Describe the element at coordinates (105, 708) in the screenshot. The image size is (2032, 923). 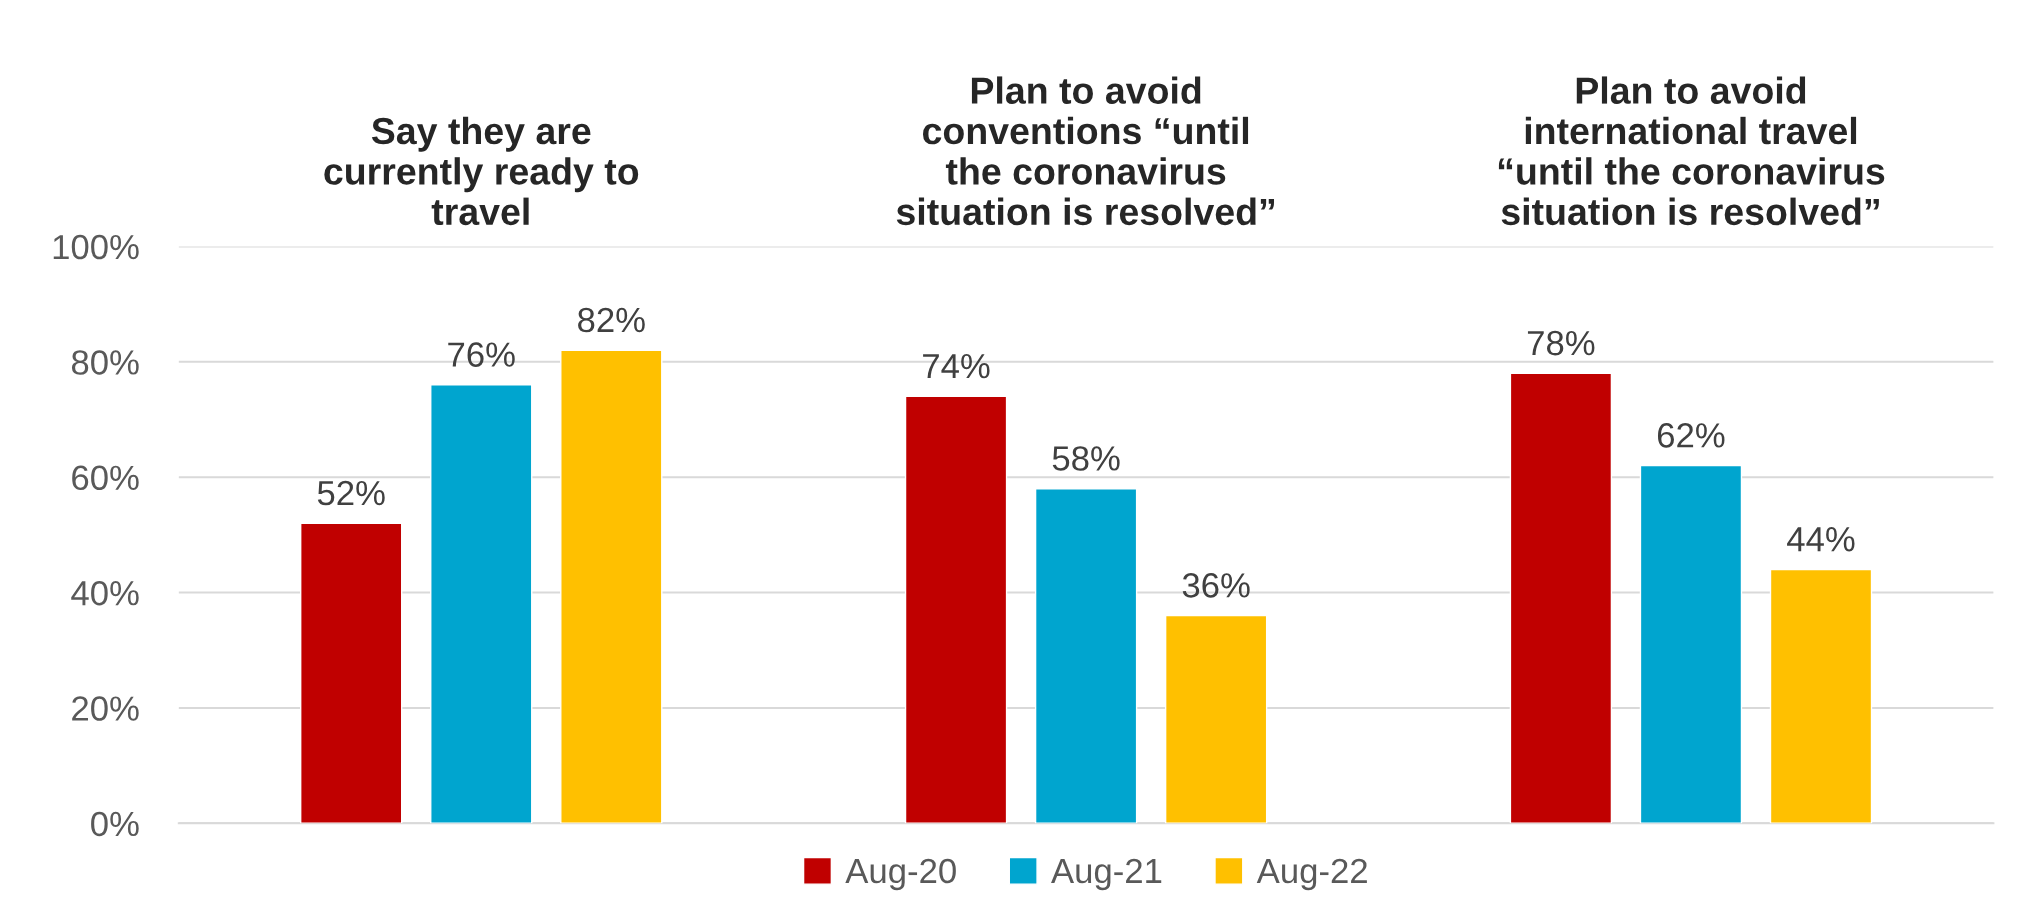
I see `y-tick-label: 20%` at that location.